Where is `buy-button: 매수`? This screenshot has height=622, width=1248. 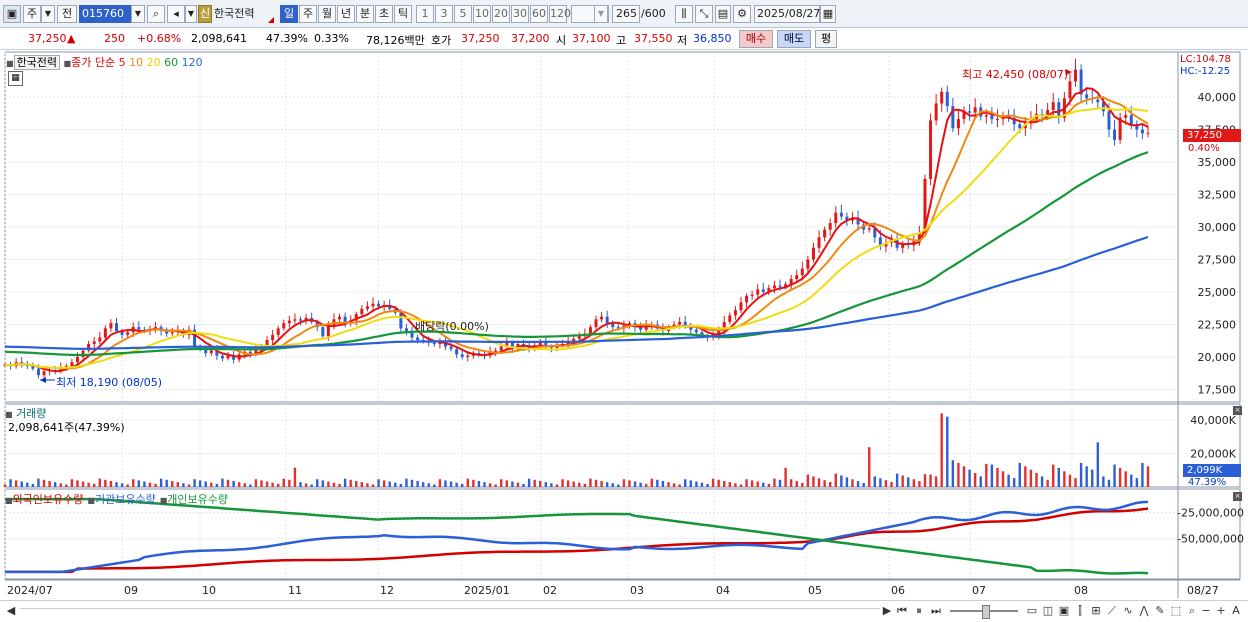
buy-button: 매수 is located at coordinates (756, 39).